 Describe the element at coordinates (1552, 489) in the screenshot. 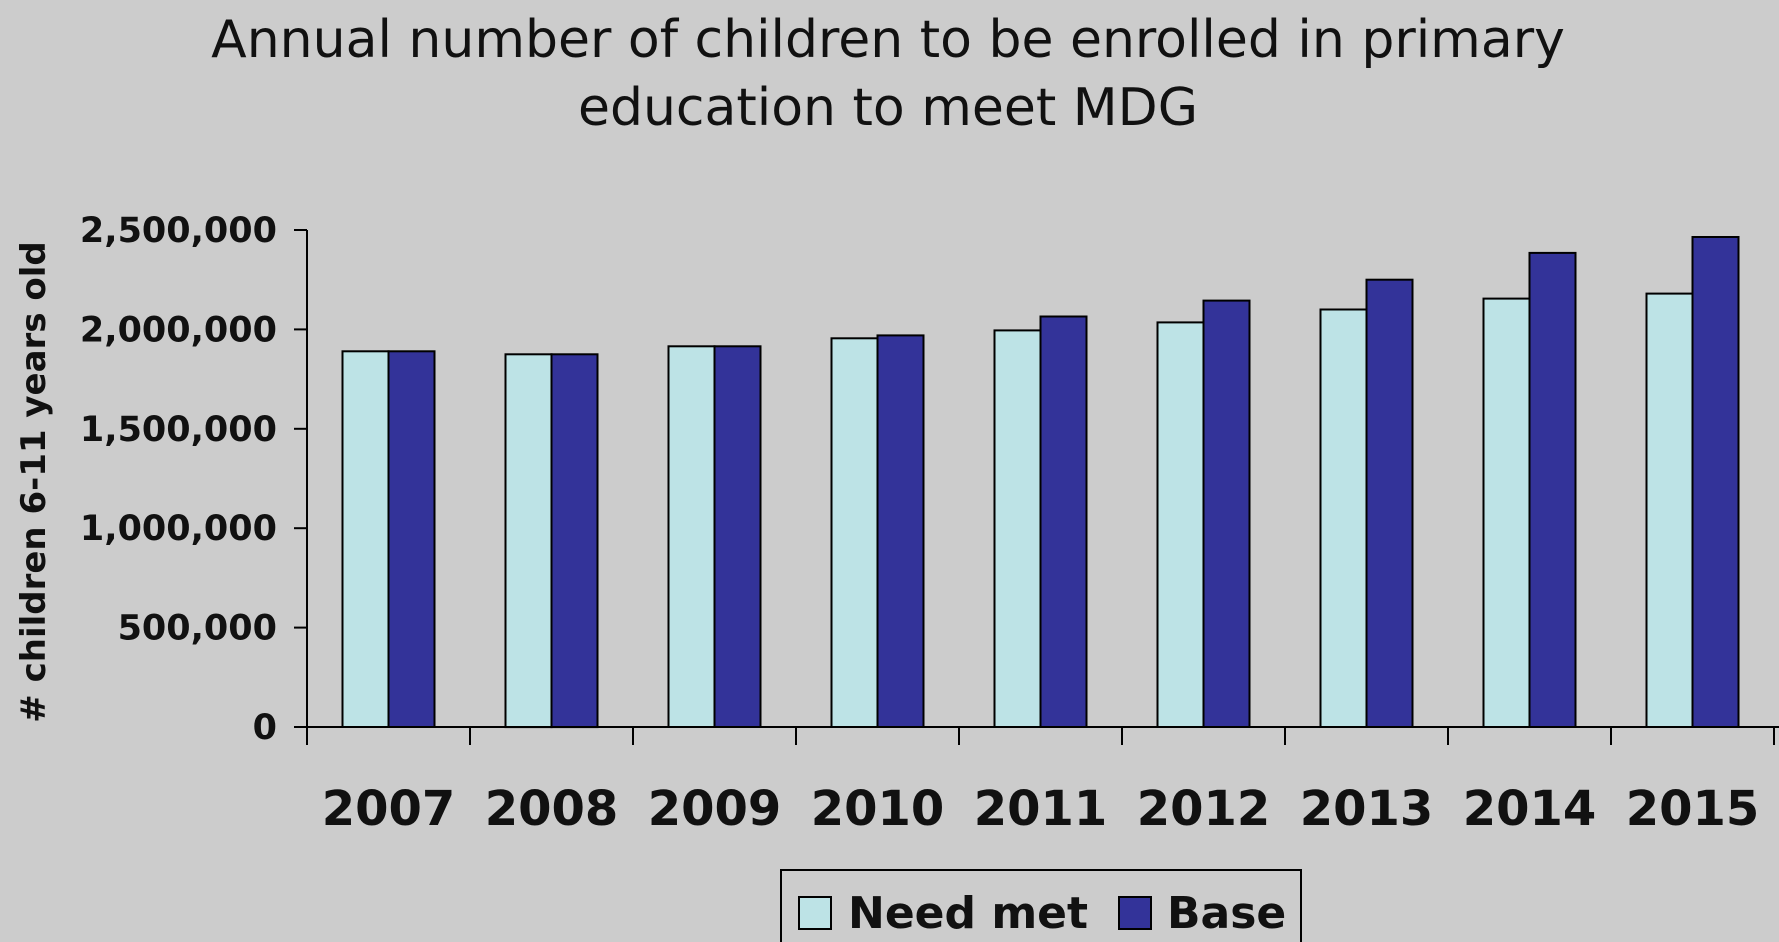

I see `bar-base-2014` at that location.